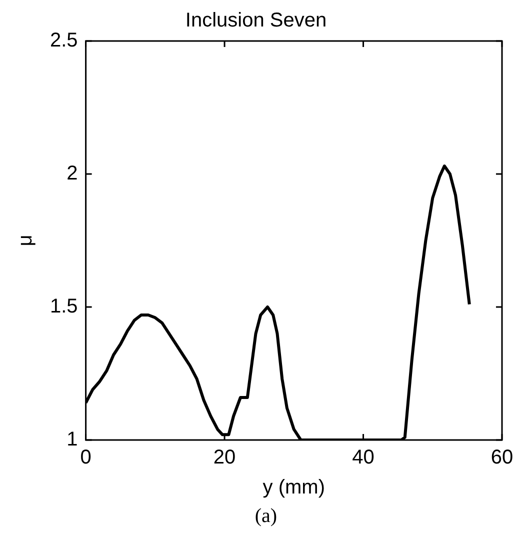 This screenshot has height=542, width=532. What do you see at coordinates (25, 240) in the screenshot?
I see `y-axis-title: μ` at bounding box center [25, 240].